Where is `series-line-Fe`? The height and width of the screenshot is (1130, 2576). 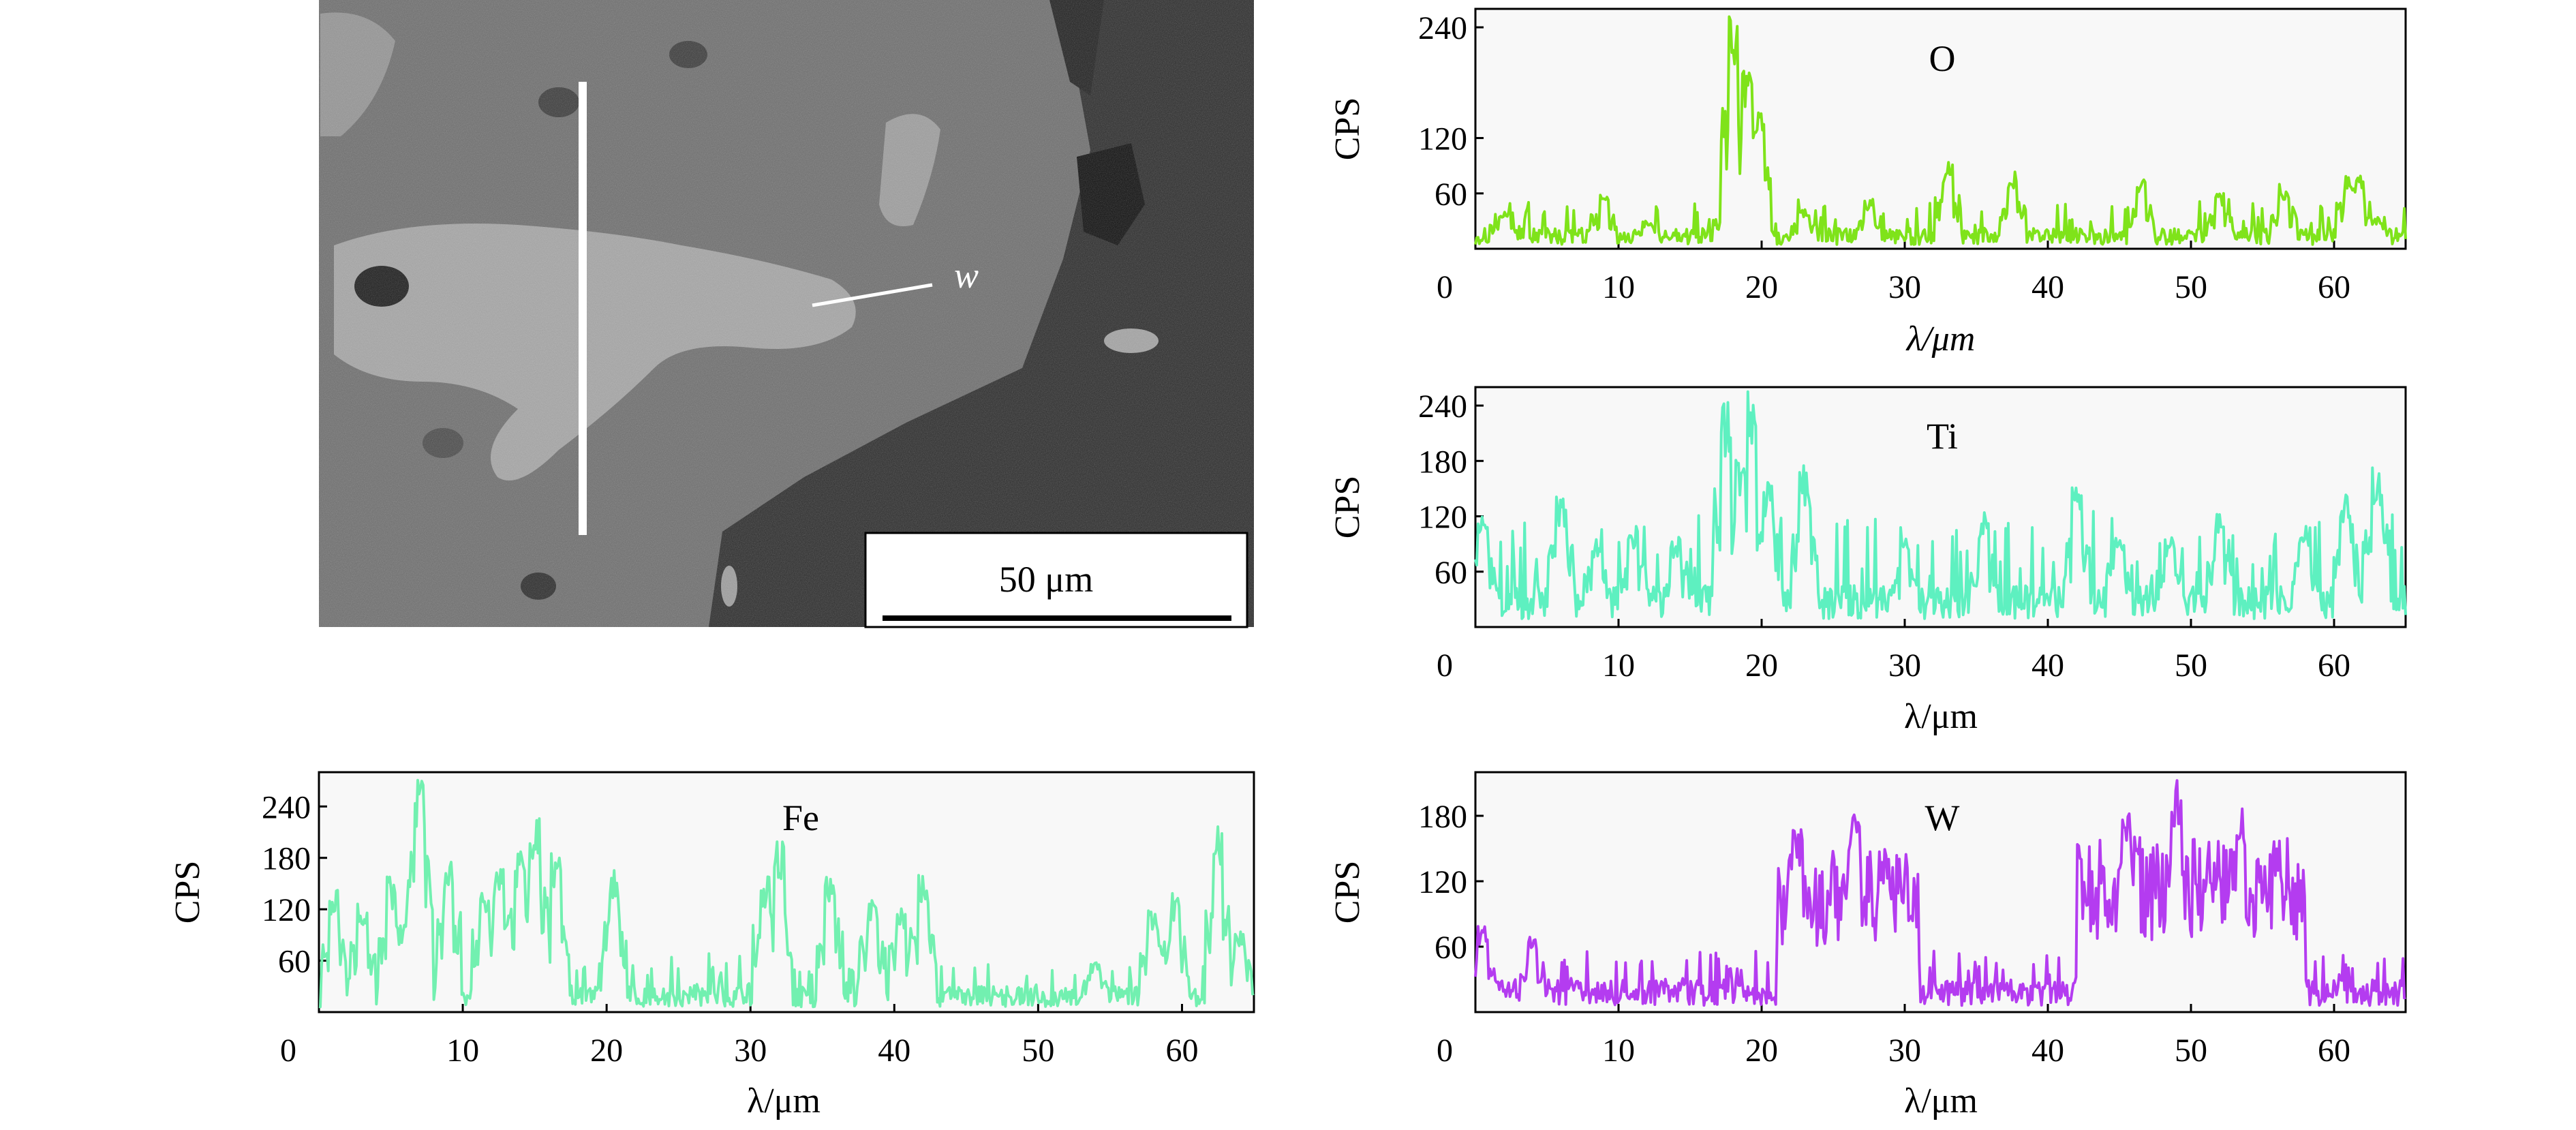
series-line-Fe is located at coordinates (786, 893).